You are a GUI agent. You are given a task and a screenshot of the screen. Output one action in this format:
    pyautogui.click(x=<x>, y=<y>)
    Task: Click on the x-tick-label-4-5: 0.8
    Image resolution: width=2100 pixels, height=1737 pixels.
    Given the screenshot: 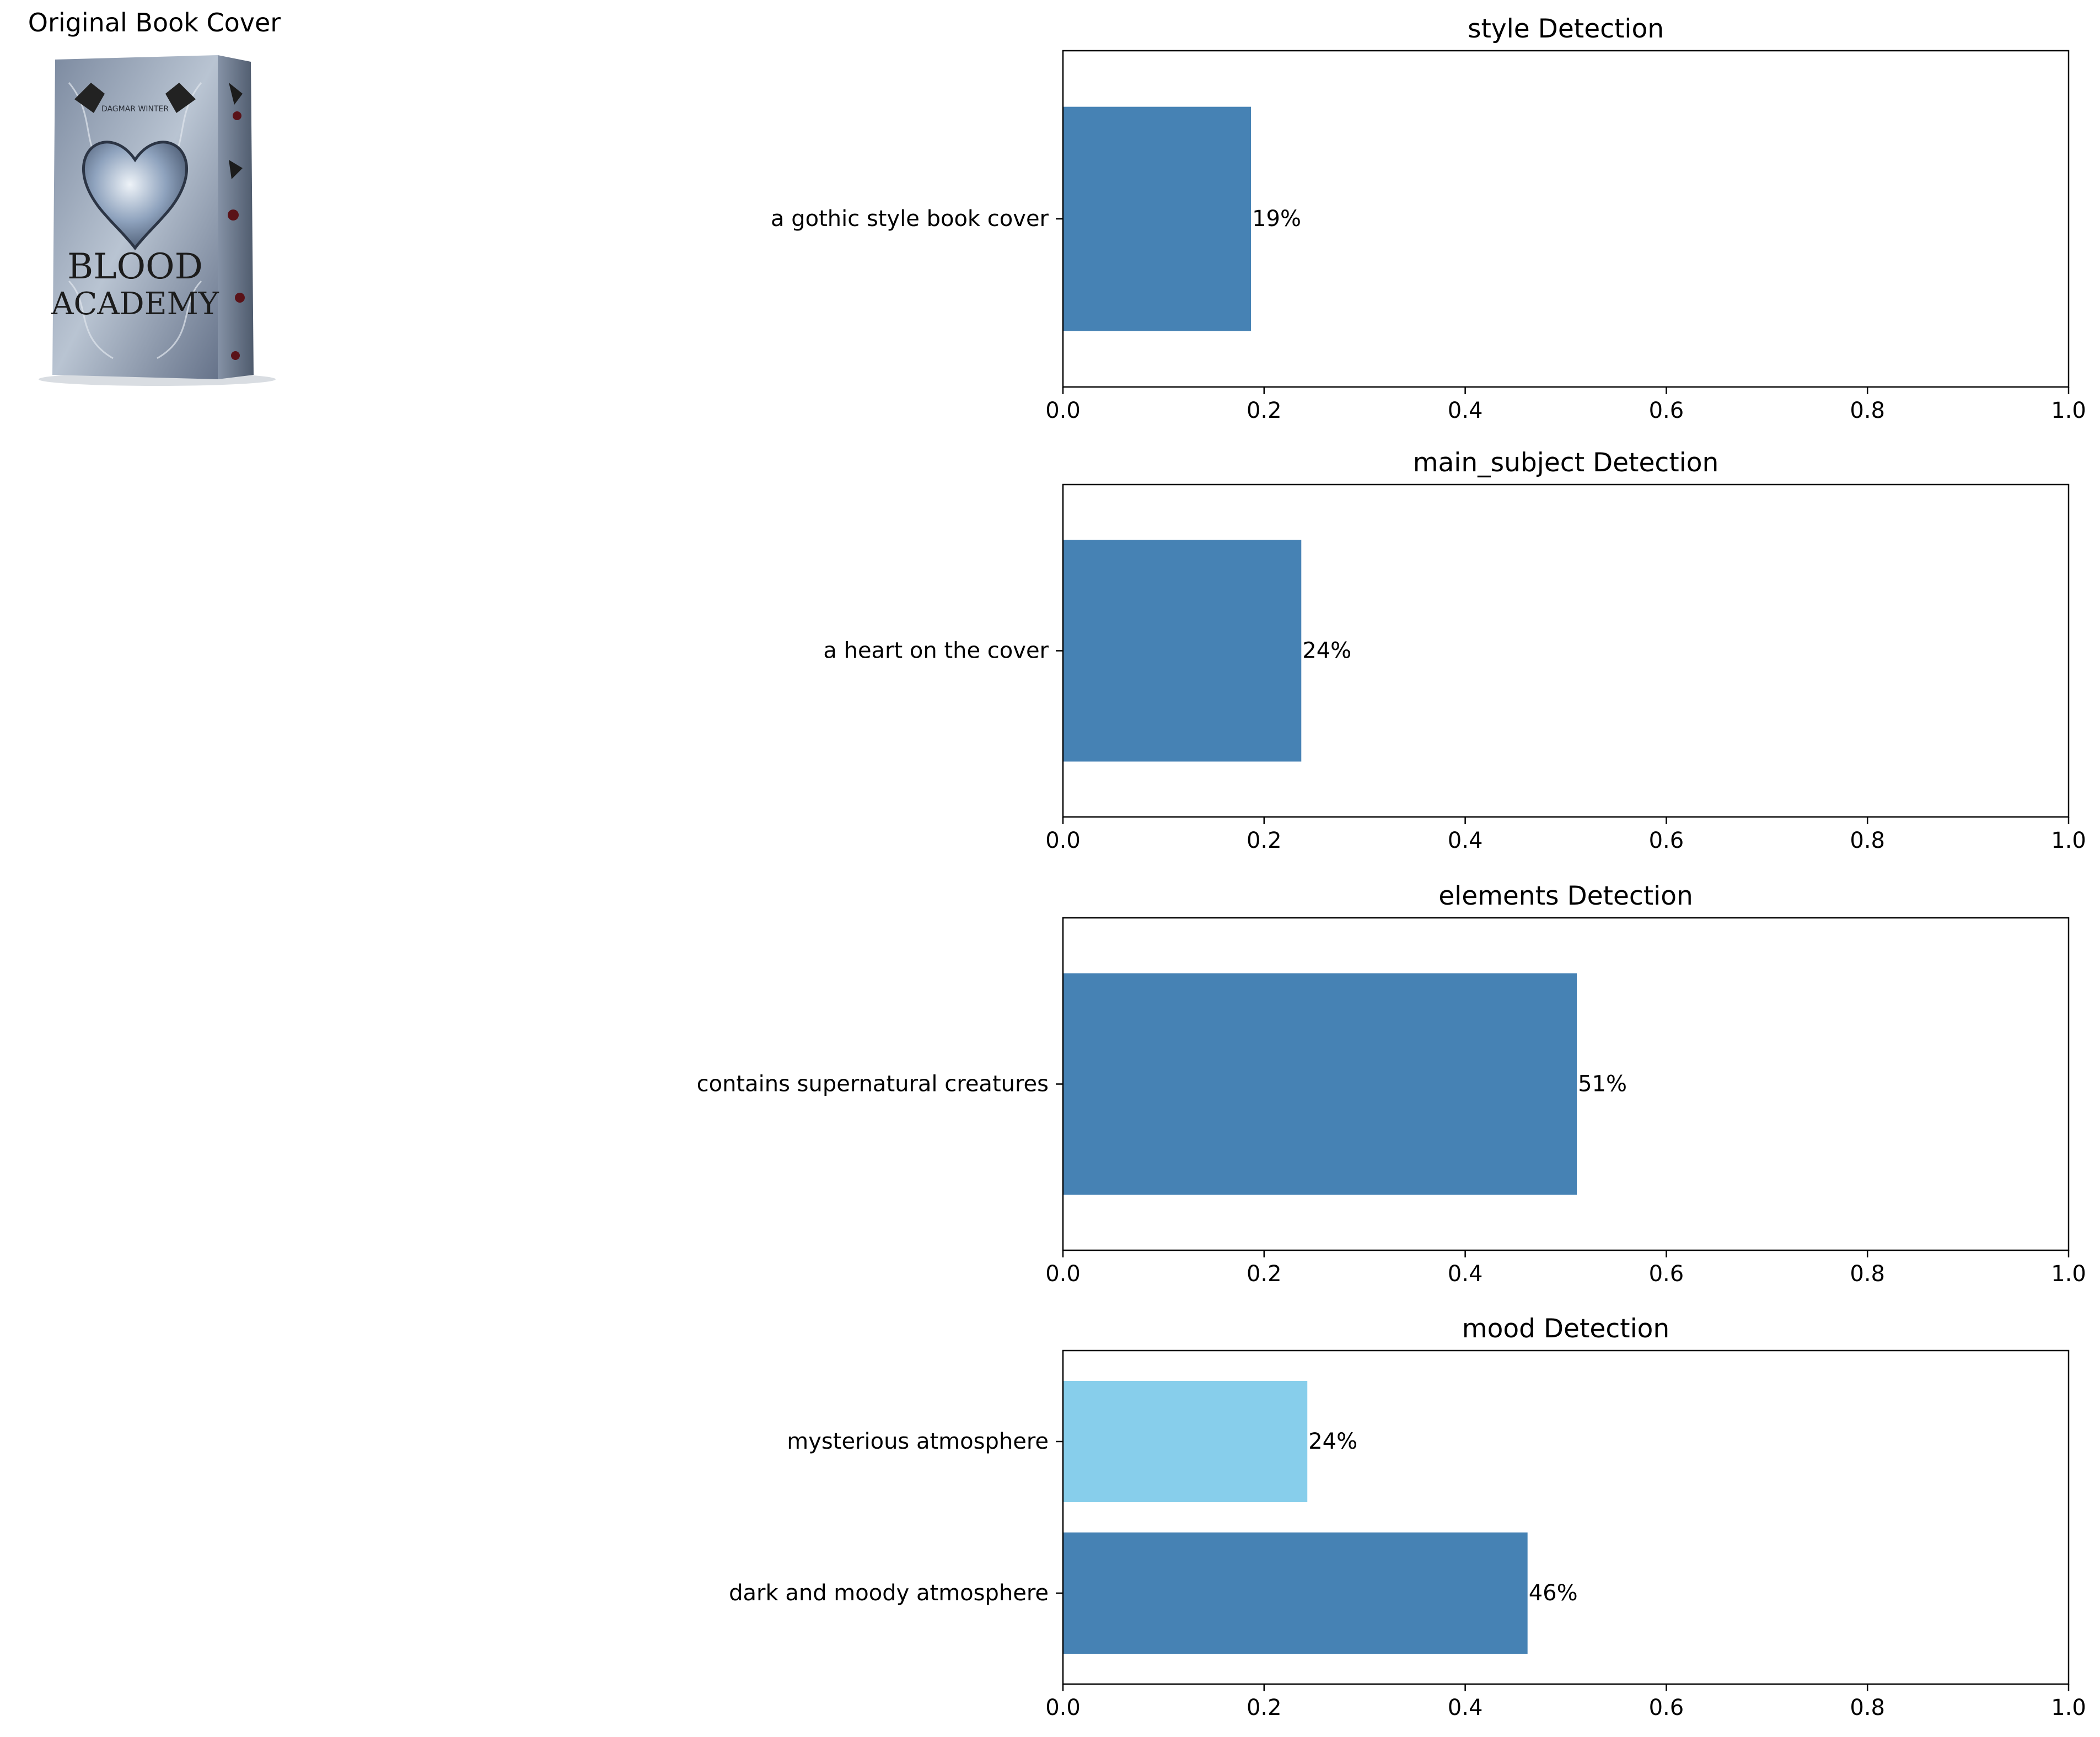 What is the action you would take?
    pyautogui.click(x=1867, y=1708)
    